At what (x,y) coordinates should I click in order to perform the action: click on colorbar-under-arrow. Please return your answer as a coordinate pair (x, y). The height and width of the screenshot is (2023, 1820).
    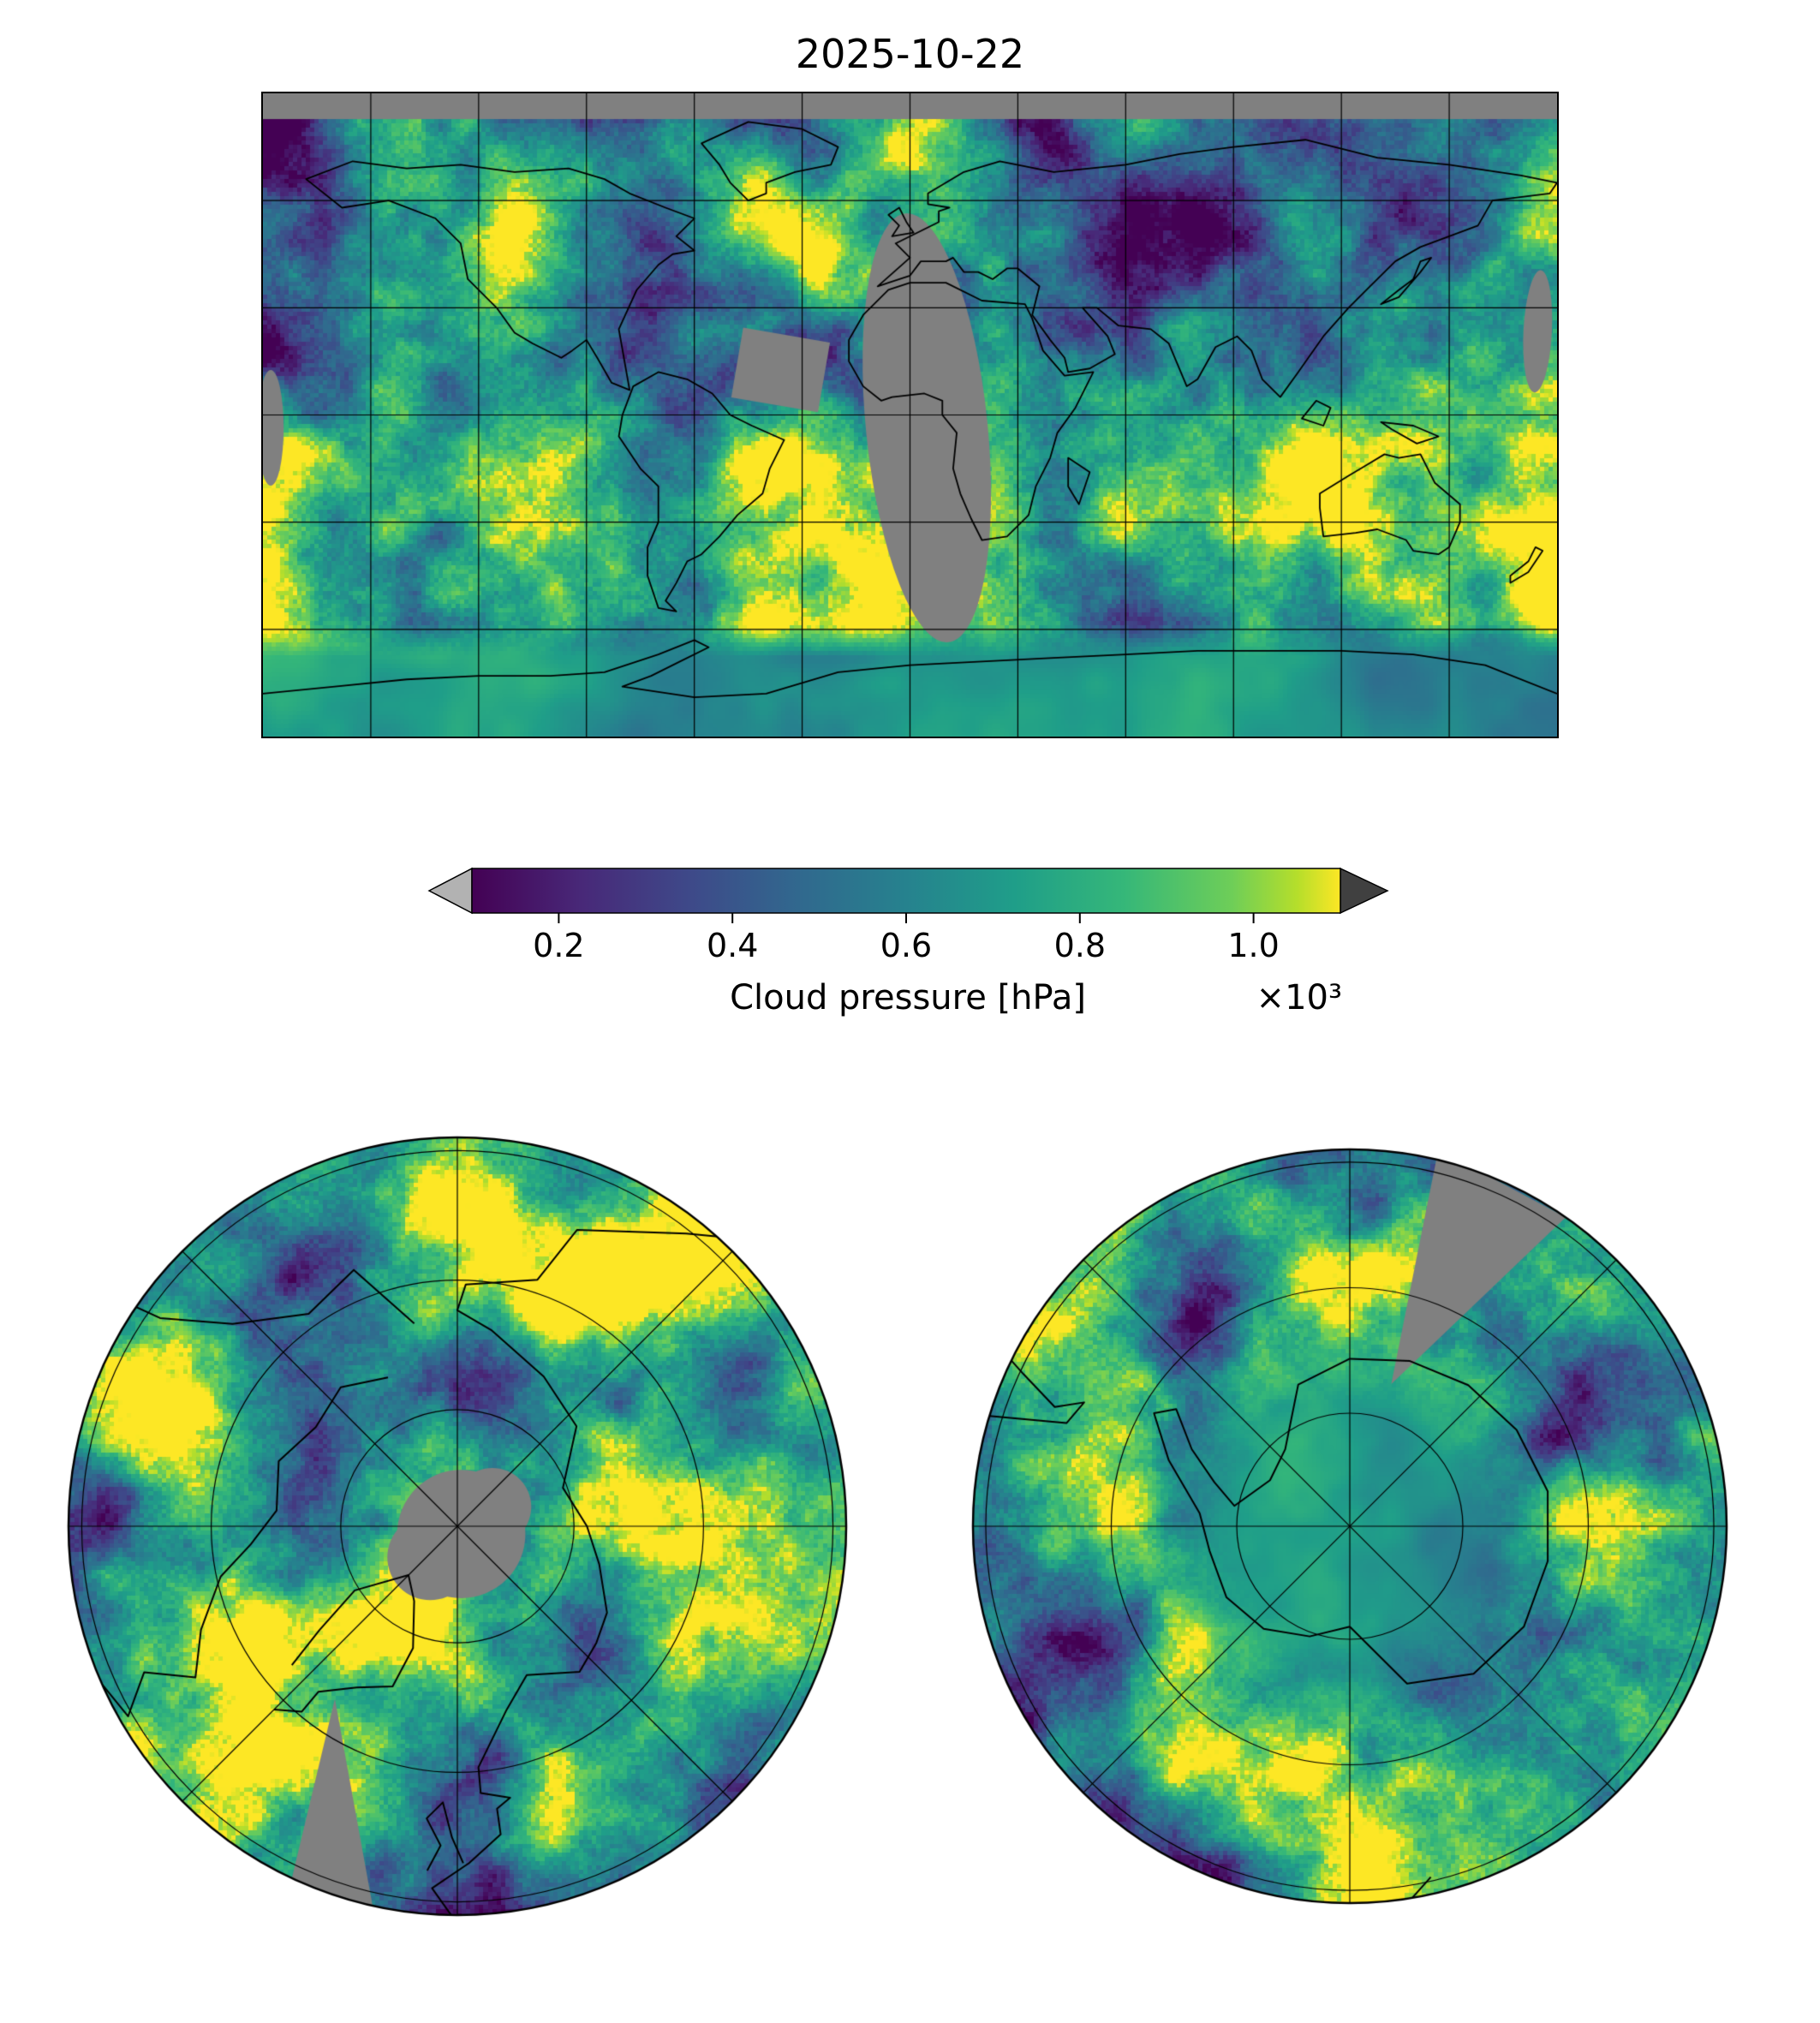
    Looking at the image, I should click on (450, 891).